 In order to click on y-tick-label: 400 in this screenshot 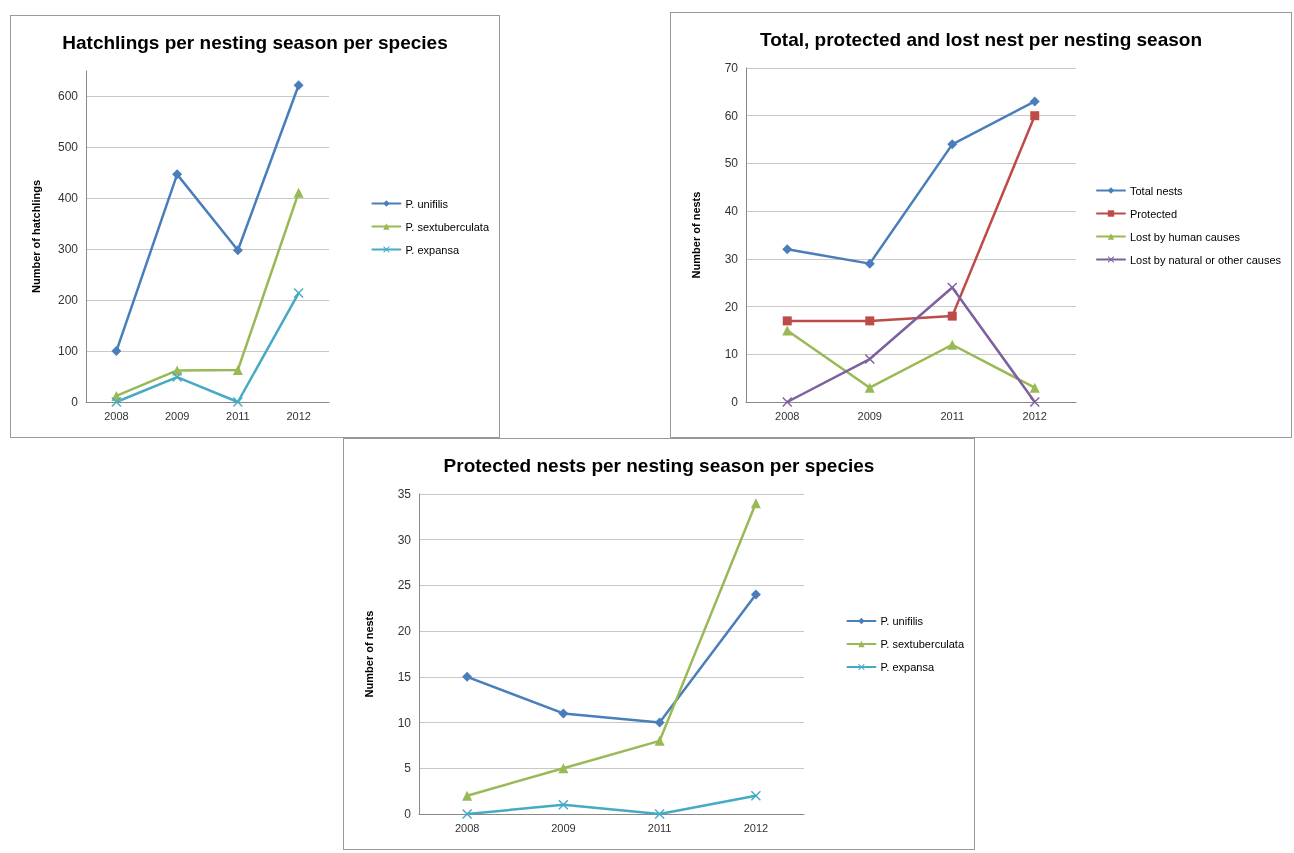, I will do `click(68, 198)`.